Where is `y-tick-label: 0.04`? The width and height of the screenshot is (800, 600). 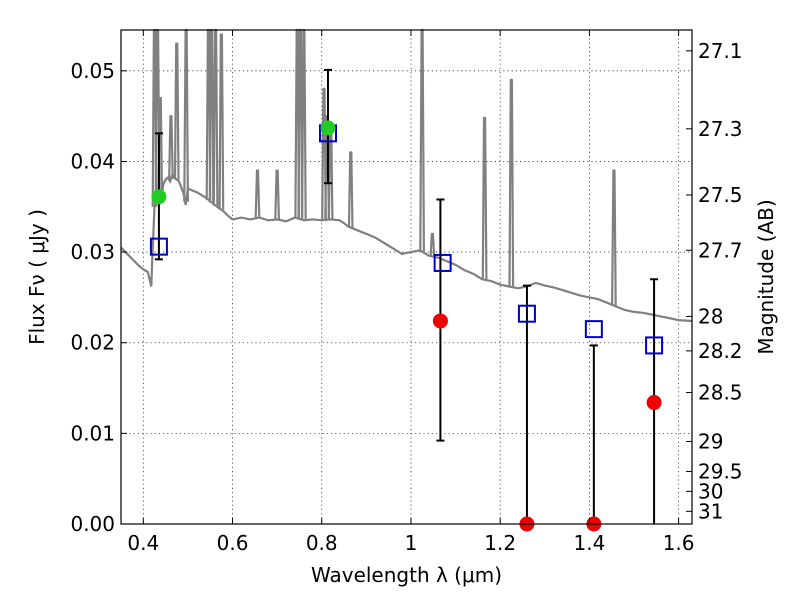 y-tick-label: 0.04 is located at coordinates (92, 161).